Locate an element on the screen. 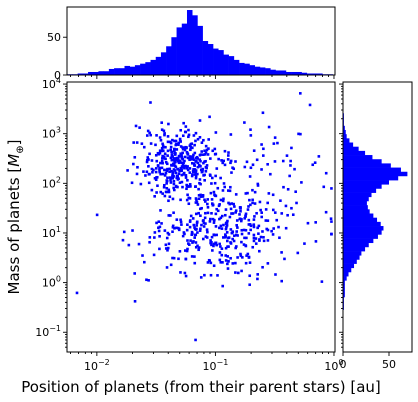 This screenshot has height=402, width=418. top-histogram-y-tick-label: 50 is located at coordinates (54, 37).